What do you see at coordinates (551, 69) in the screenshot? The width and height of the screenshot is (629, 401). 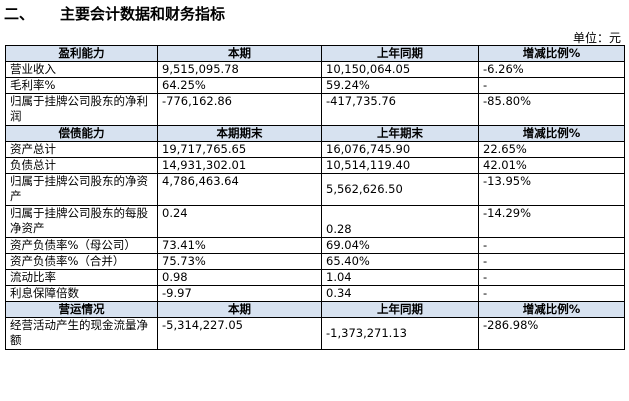 I see `value-cell: -6.26%` at bounding box center [551, 69].